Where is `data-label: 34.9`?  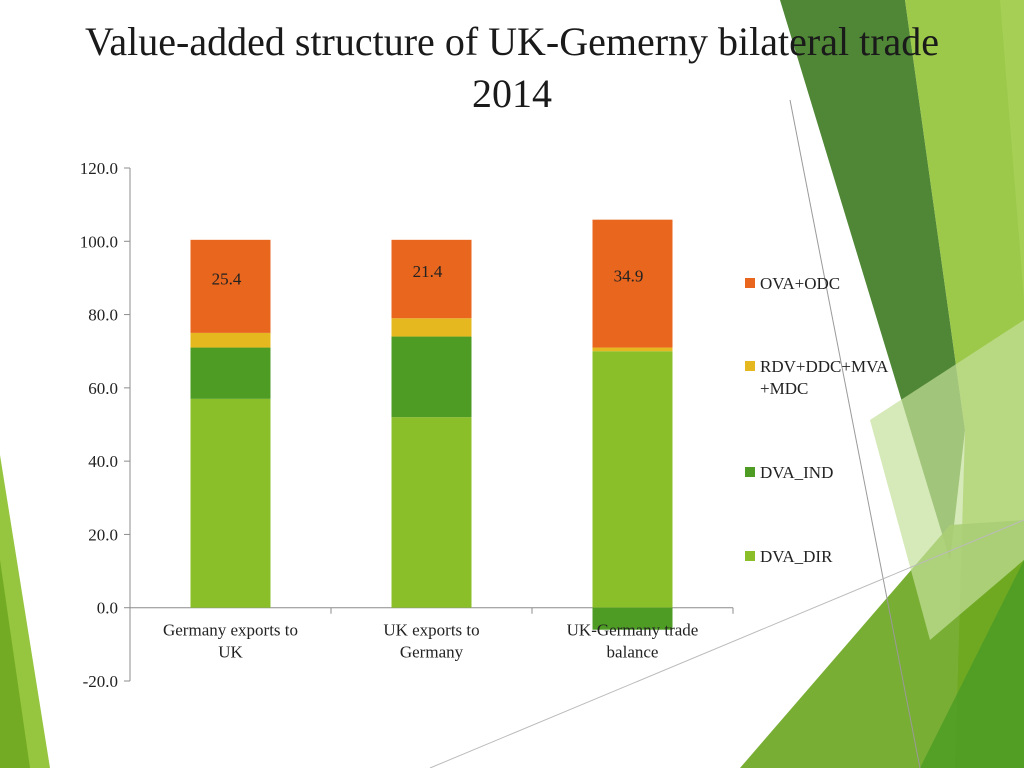 data-label: 34.9 is located at coordinates (629, 276).